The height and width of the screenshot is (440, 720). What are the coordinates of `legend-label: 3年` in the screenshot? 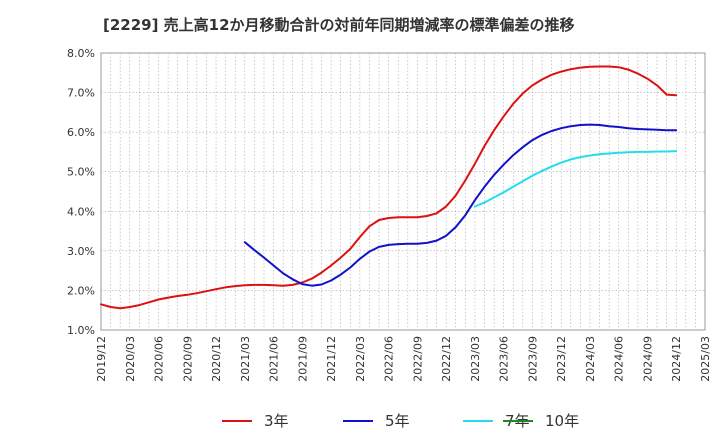 It's located at (276, 421).